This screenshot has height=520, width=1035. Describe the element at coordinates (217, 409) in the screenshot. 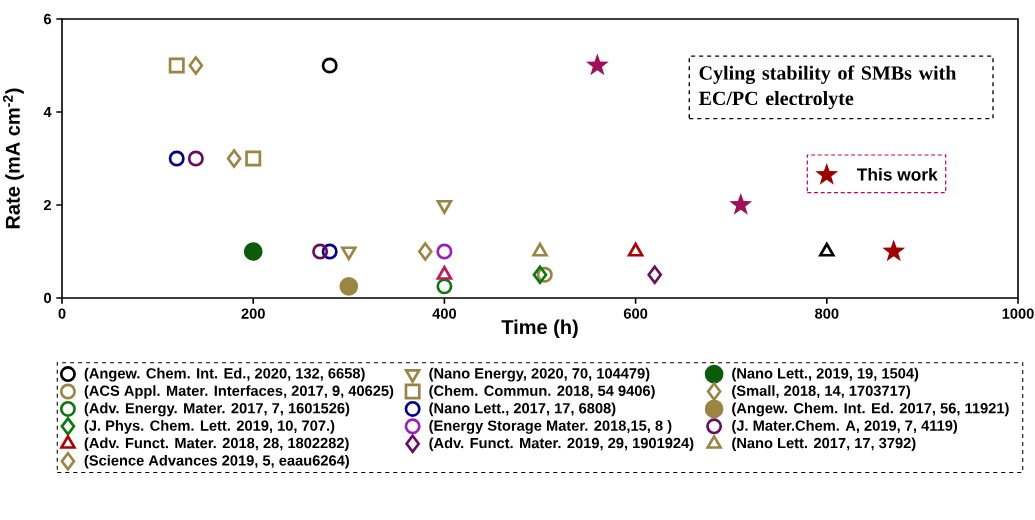

I see `legend-label: (Adv. Energy. Mater. 2017, 7, 1601526)` at that location.